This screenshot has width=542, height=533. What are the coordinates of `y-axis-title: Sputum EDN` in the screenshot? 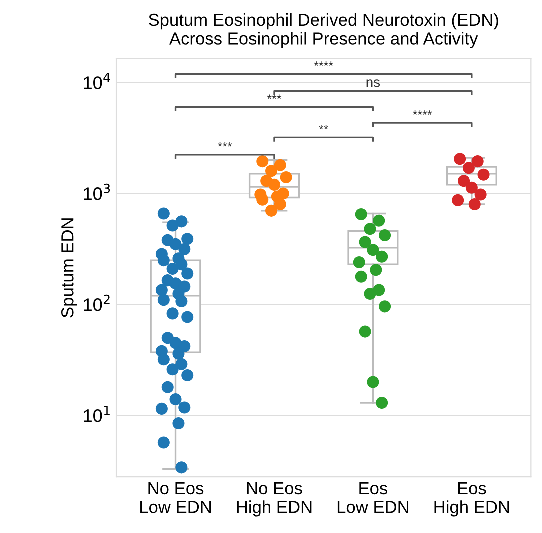 It's located at (70, 268).